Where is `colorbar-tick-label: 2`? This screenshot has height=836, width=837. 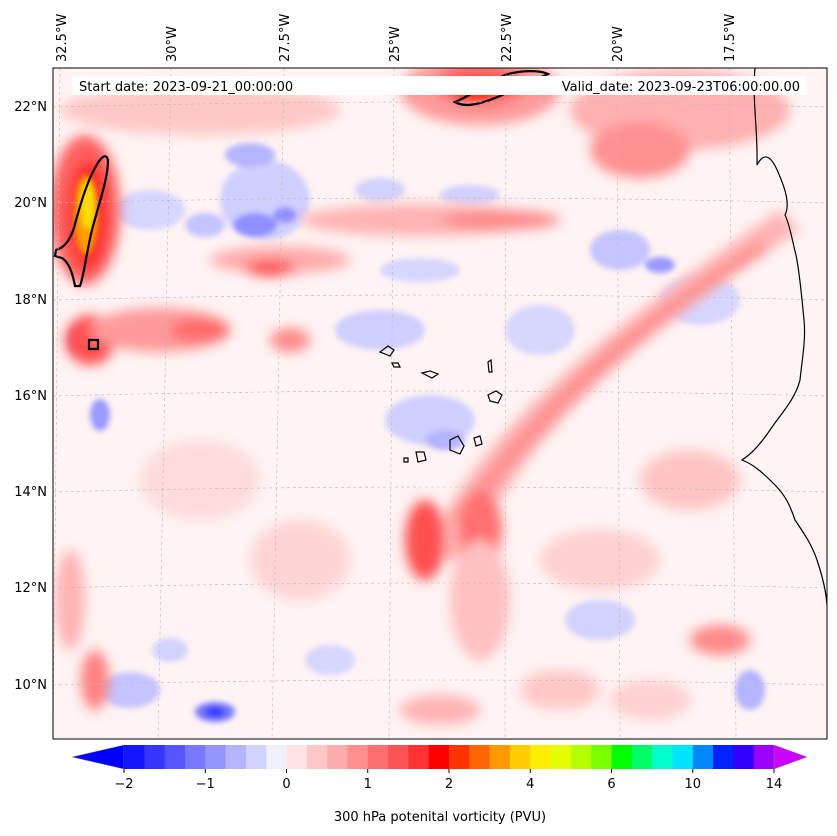 colorbar-tick-label: 2 is located at coordinates (449, 784).